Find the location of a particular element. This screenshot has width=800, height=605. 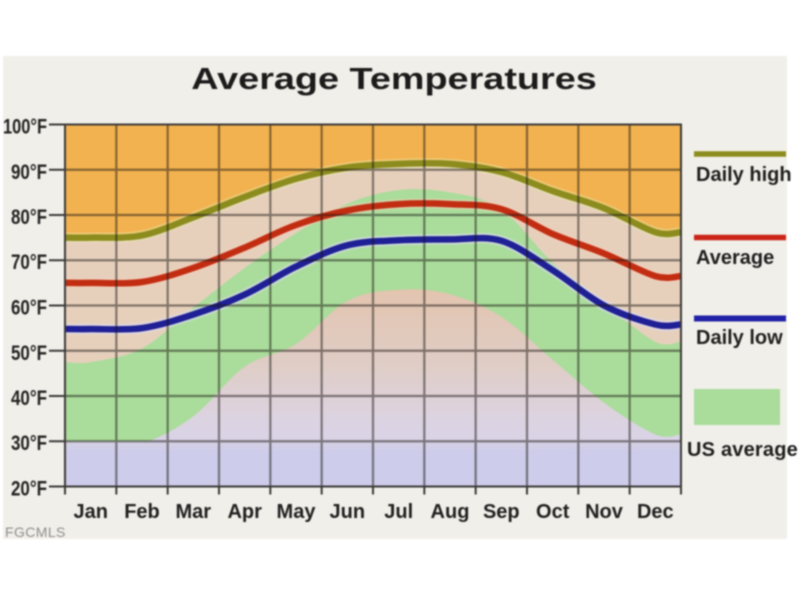

svg-text: 50°F is located at coordinates (29, 353).